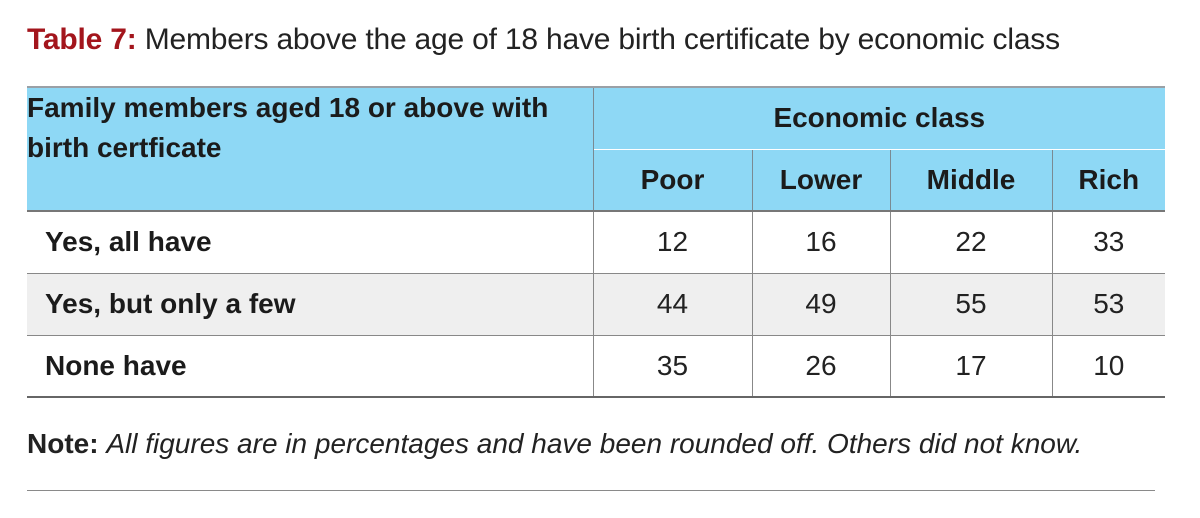 This screenshot has height=518, width=1200. What do you see at coordinates (820, 304) in the screenshot?
I see `table-cell: 49` at bounding box center [820, 304].